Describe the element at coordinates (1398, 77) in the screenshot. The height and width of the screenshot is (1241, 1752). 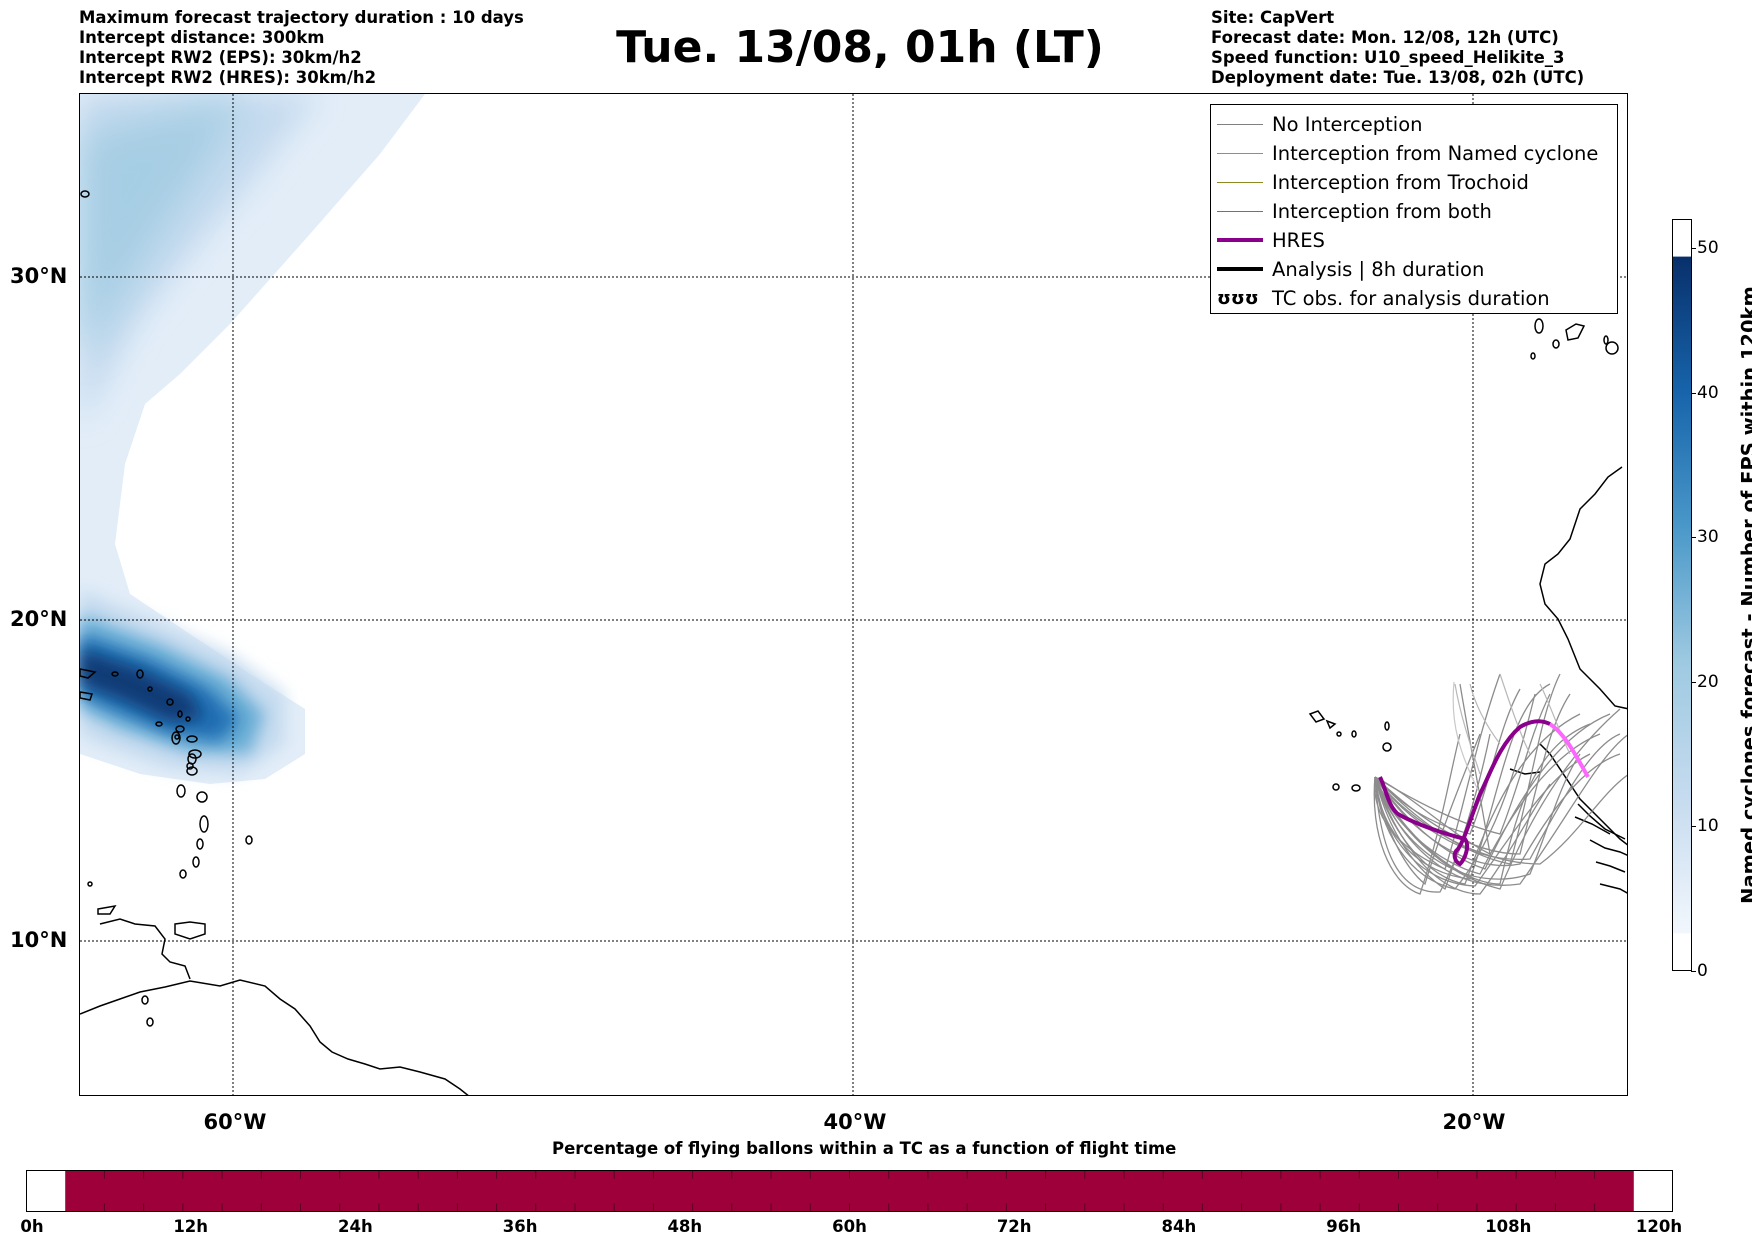
I see `deployment-date-text: Deployment date: Tue. 13/08, 02h (UTC)` at that location.